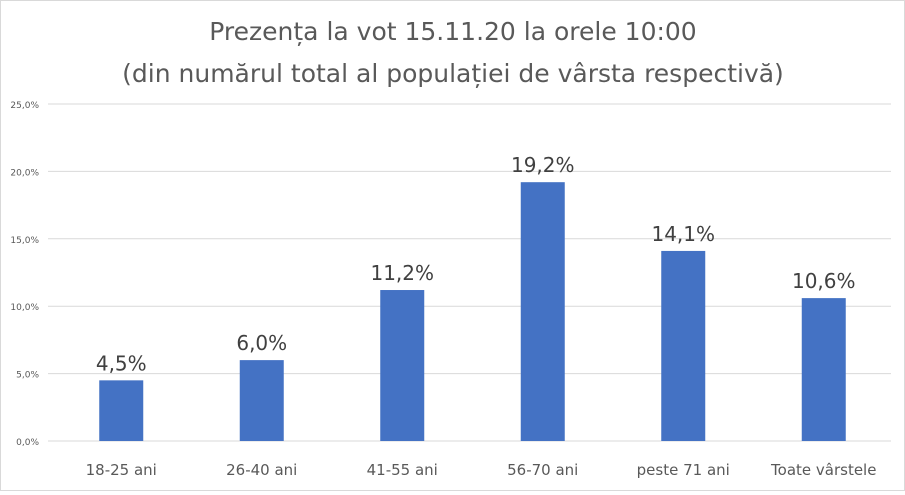 This screenshot has height=495, width=905. Describe the element at coordinates (683, 470) in the screenshot. I see `x-tick-label: peste 71 ani` at that location.